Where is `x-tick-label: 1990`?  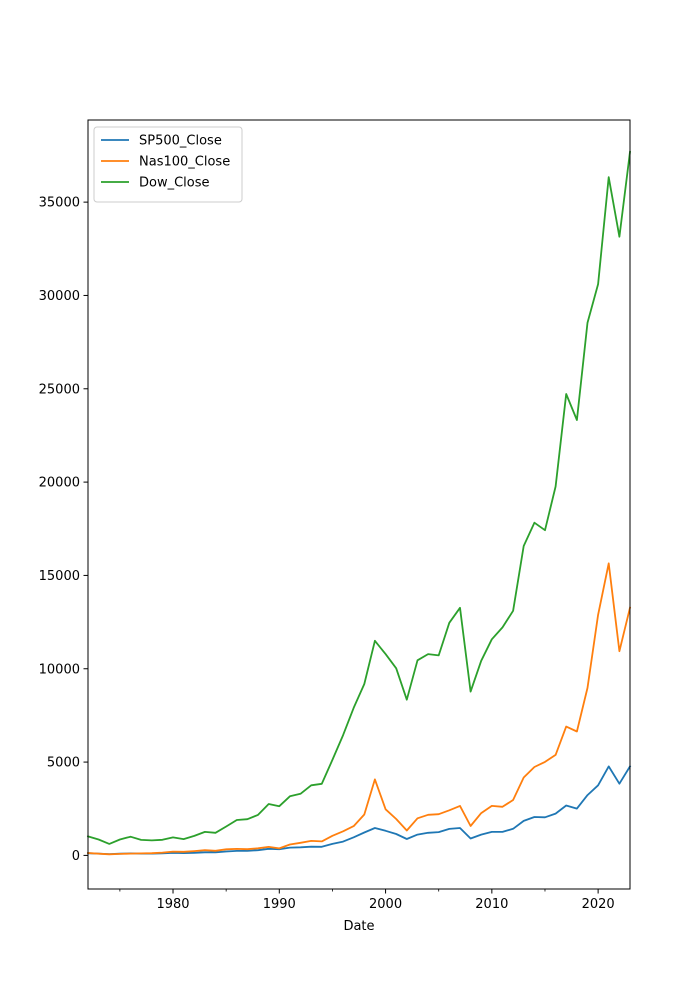 x-tick-label: 1990 is located at coordinates (279, 904).